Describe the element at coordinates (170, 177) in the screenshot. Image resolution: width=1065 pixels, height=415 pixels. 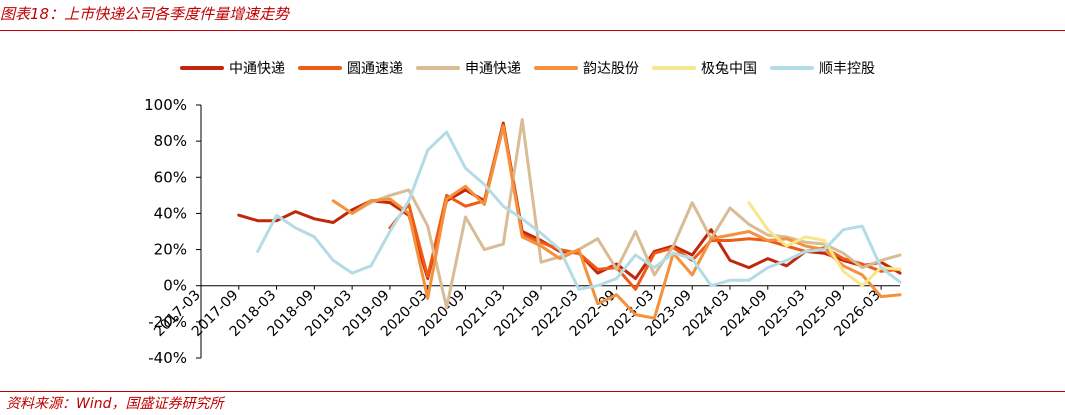
I see `y-tick-label: 60%` at that location.